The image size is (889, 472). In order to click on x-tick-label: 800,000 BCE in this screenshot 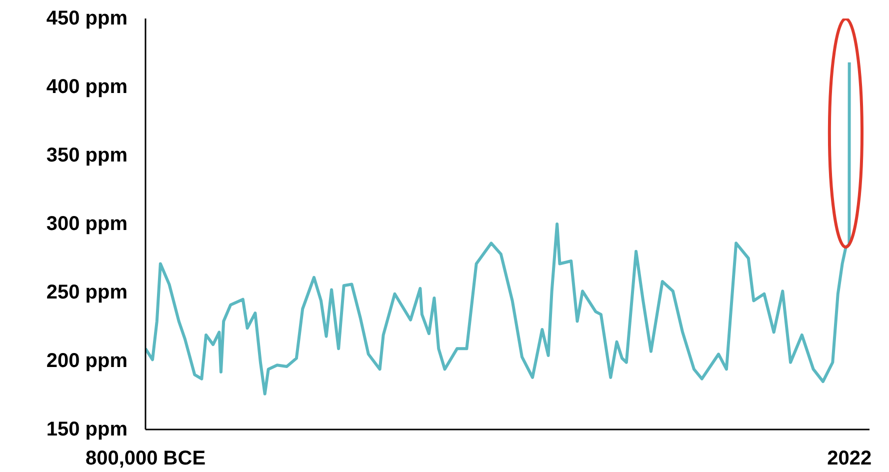, I will do `click(145, 459)`.